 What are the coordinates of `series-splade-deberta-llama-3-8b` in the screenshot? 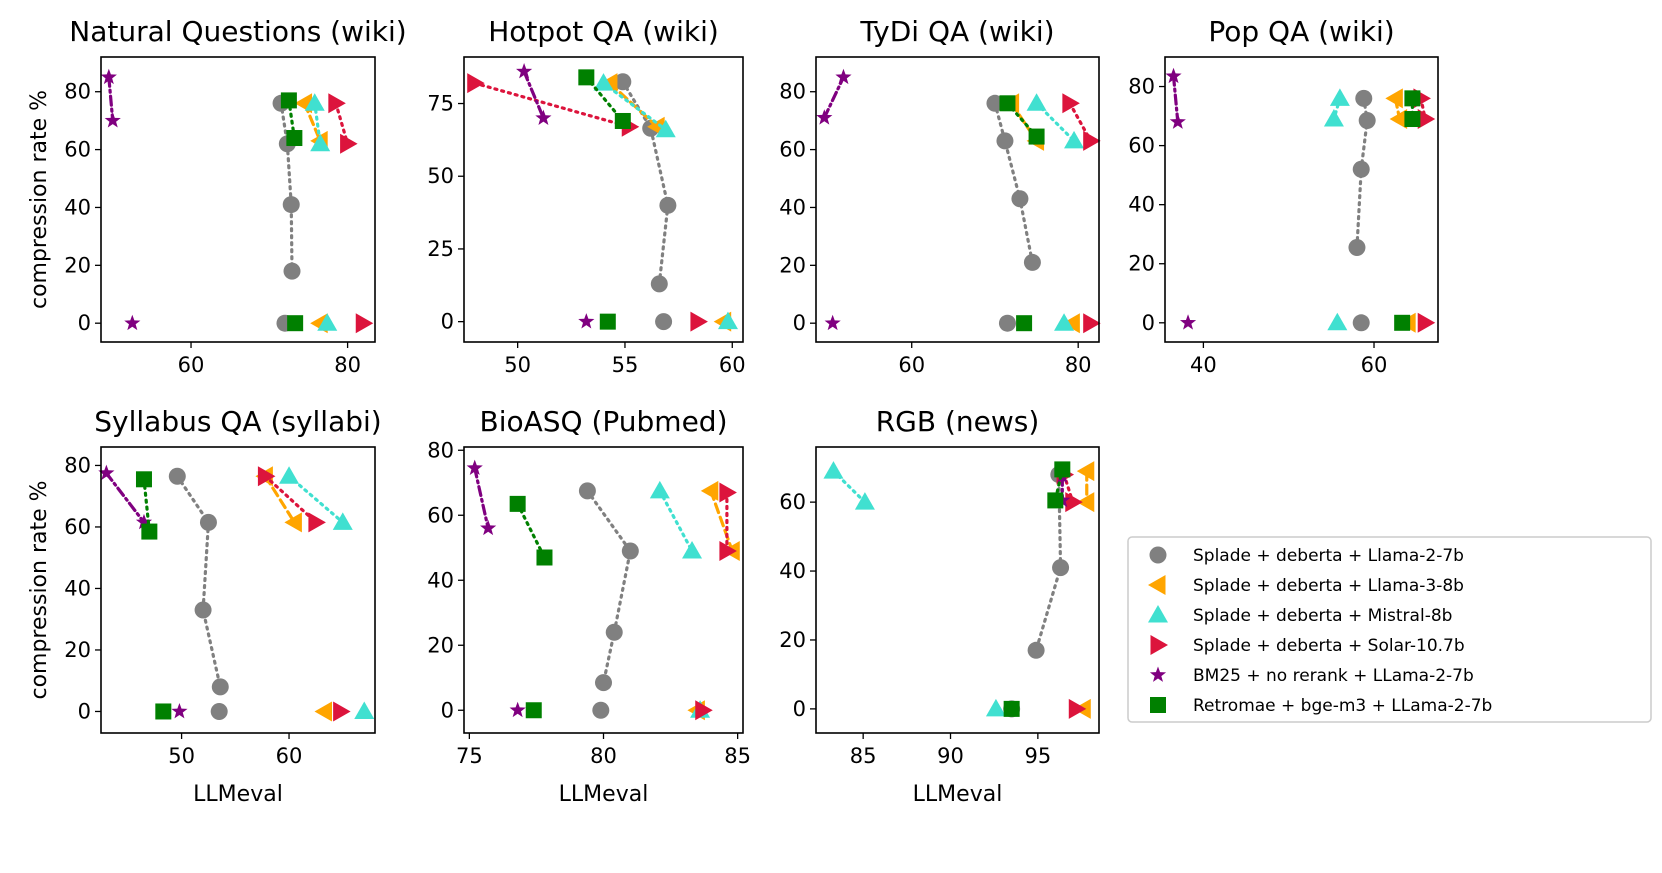 It's located at (293, 594).